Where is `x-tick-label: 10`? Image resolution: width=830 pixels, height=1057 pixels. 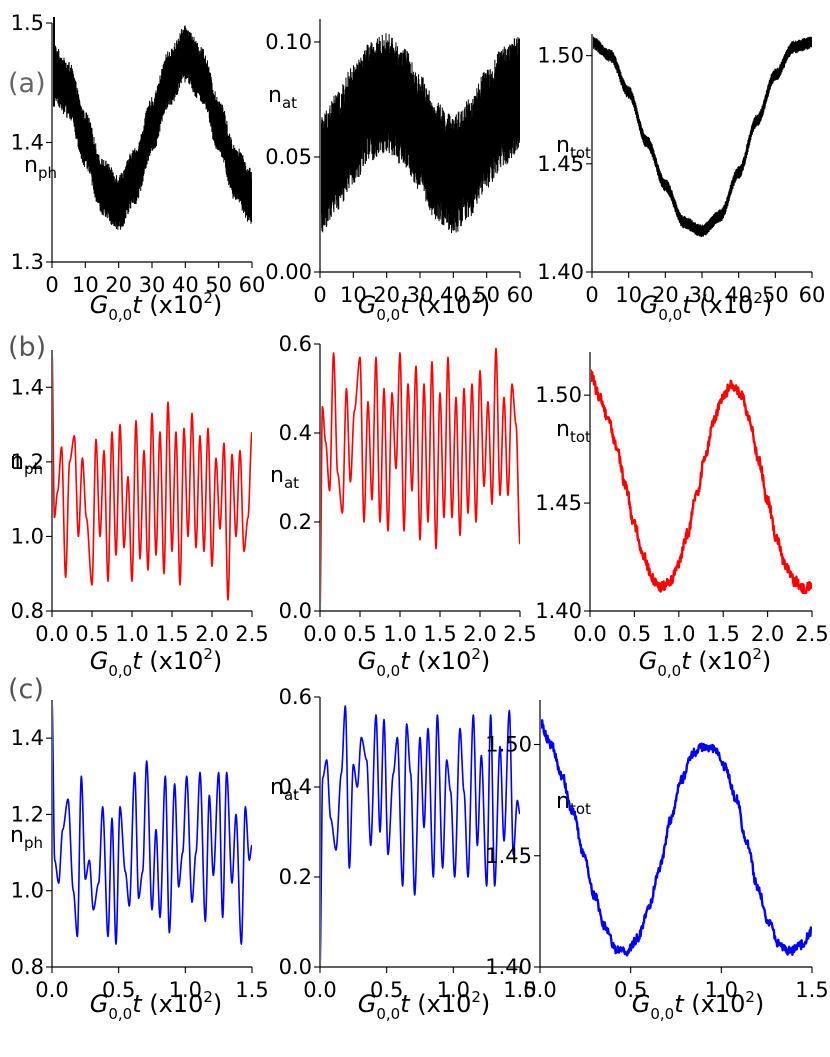 x-tick-label: 10 is located at coordinates (628, 295).